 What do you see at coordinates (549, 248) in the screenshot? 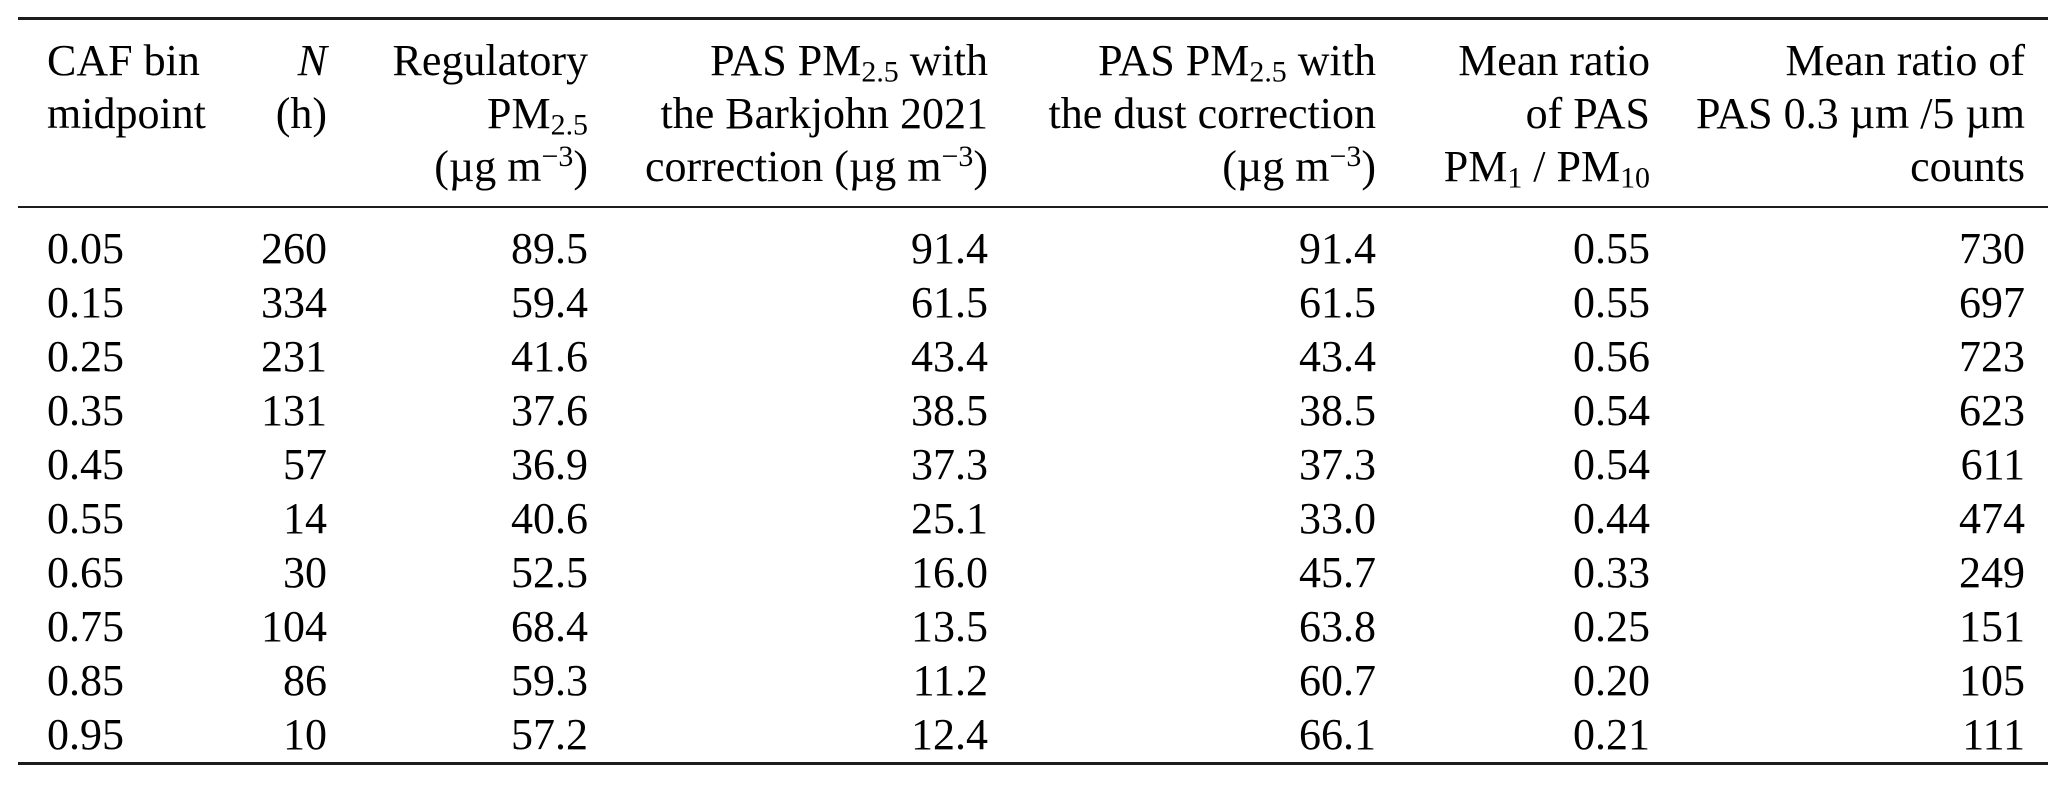
I see `cell-regulatory-pm25: 89.5` at bounding box center [549, 248].